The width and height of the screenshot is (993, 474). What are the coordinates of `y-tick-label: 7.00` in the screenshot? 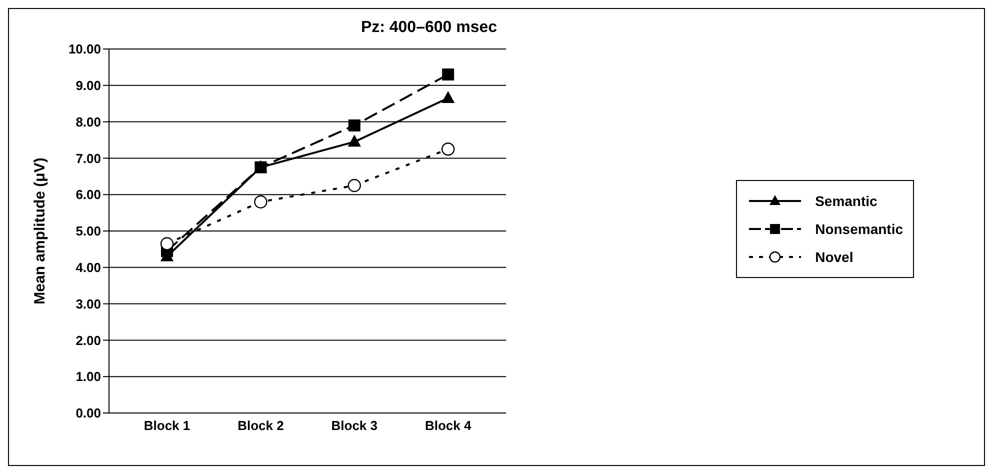 It's located at (88, 158).